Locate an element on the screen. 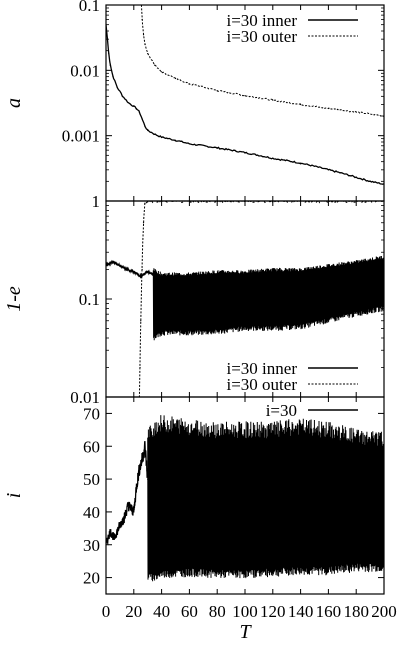 This screenshot has width=400, height=647. x-tick-label: 100 is located at coordinates (245, 611).